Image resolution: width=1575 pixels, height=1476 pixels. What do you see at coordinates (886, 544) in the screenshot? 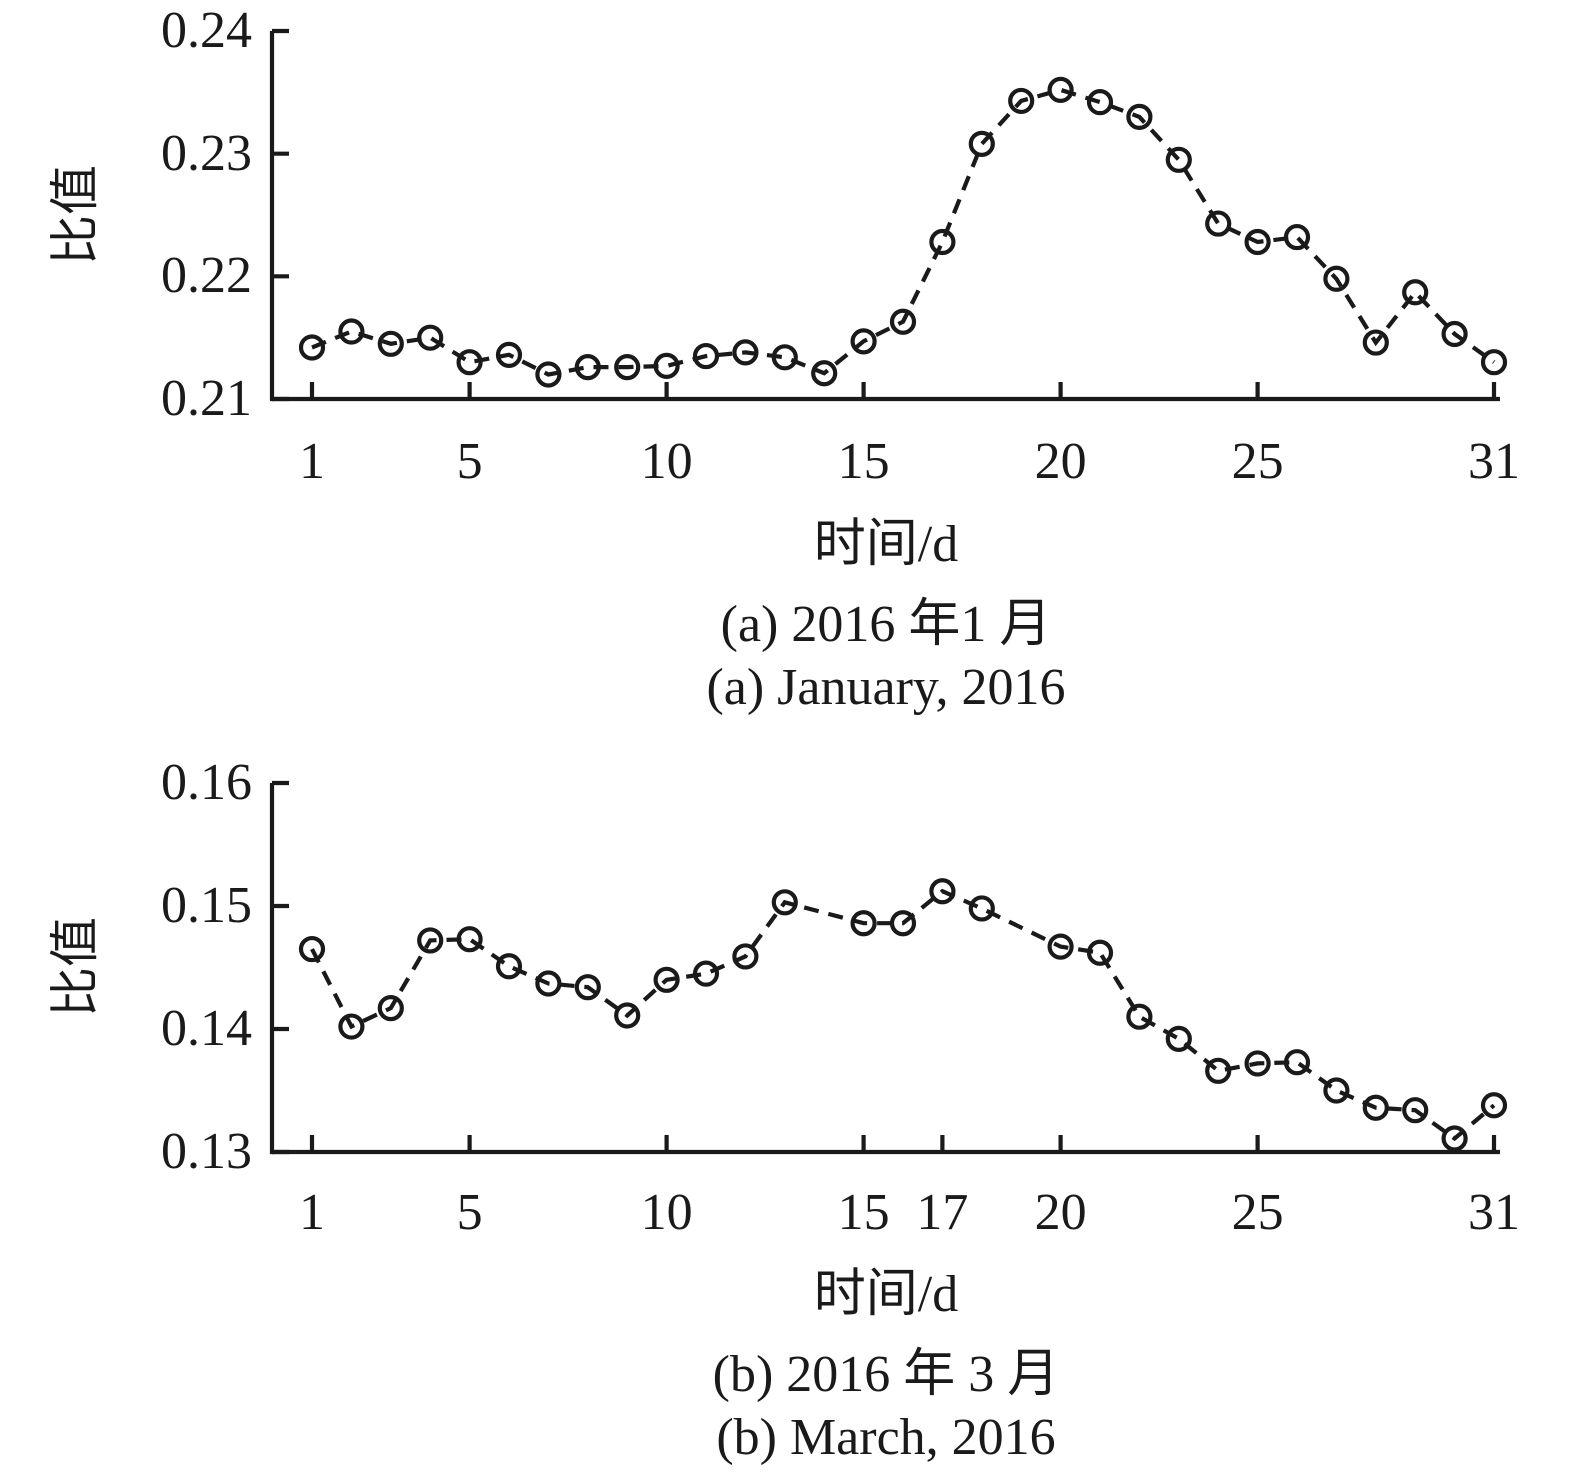
I see `chart-a-xlabel: 时间/d` at bounding box center [886, 544].